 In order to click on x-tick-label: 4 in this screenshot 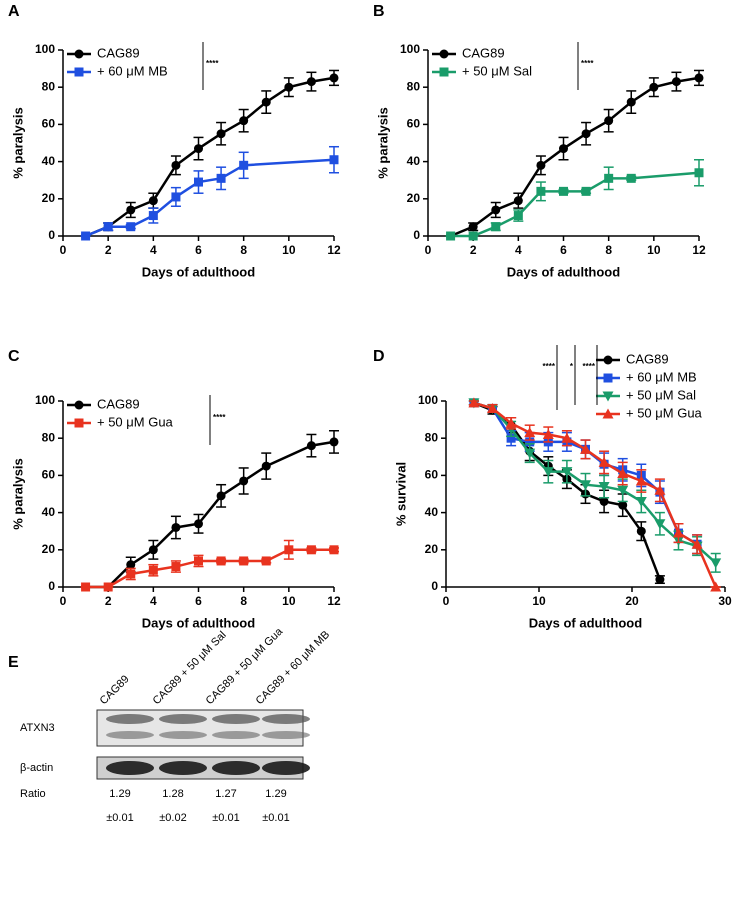, I will do `click(153, 250)`.